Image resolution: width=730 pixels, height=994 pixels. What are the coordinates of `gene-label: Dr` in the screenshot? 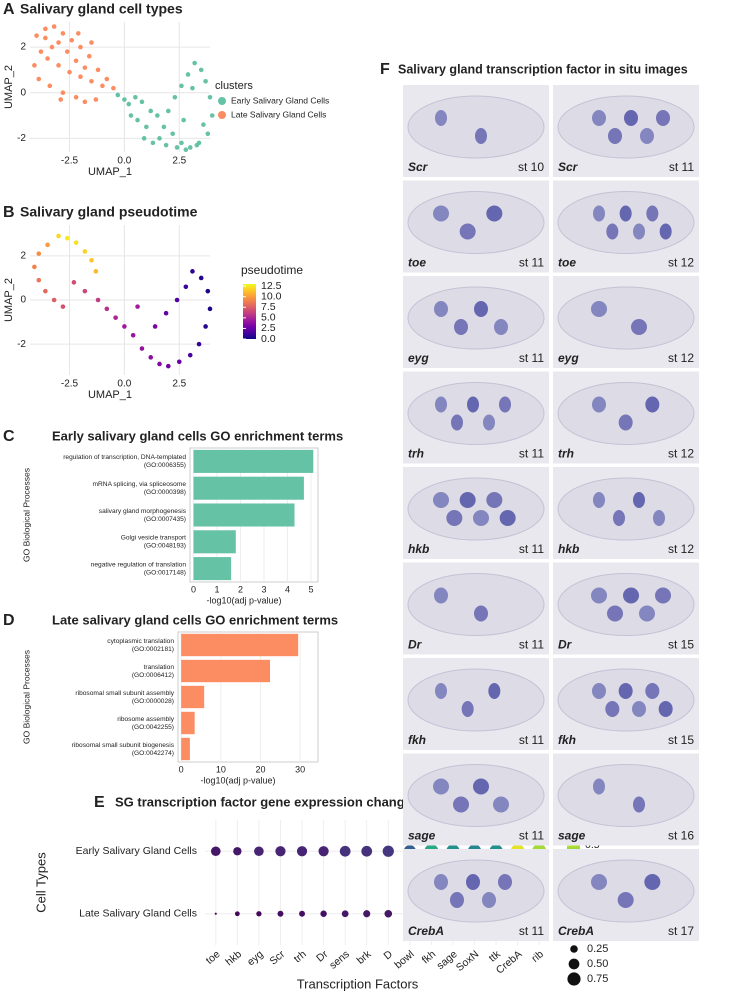 It's located at (565, 645).